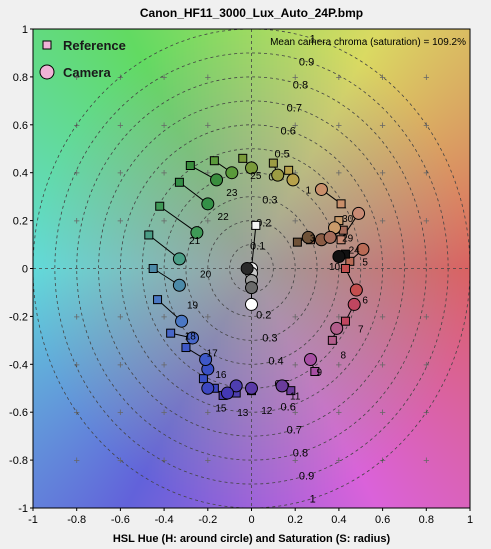 The height and width of the screenshot is (549, 491). I want to click on patch-number-label: 3, so click(313, 238).